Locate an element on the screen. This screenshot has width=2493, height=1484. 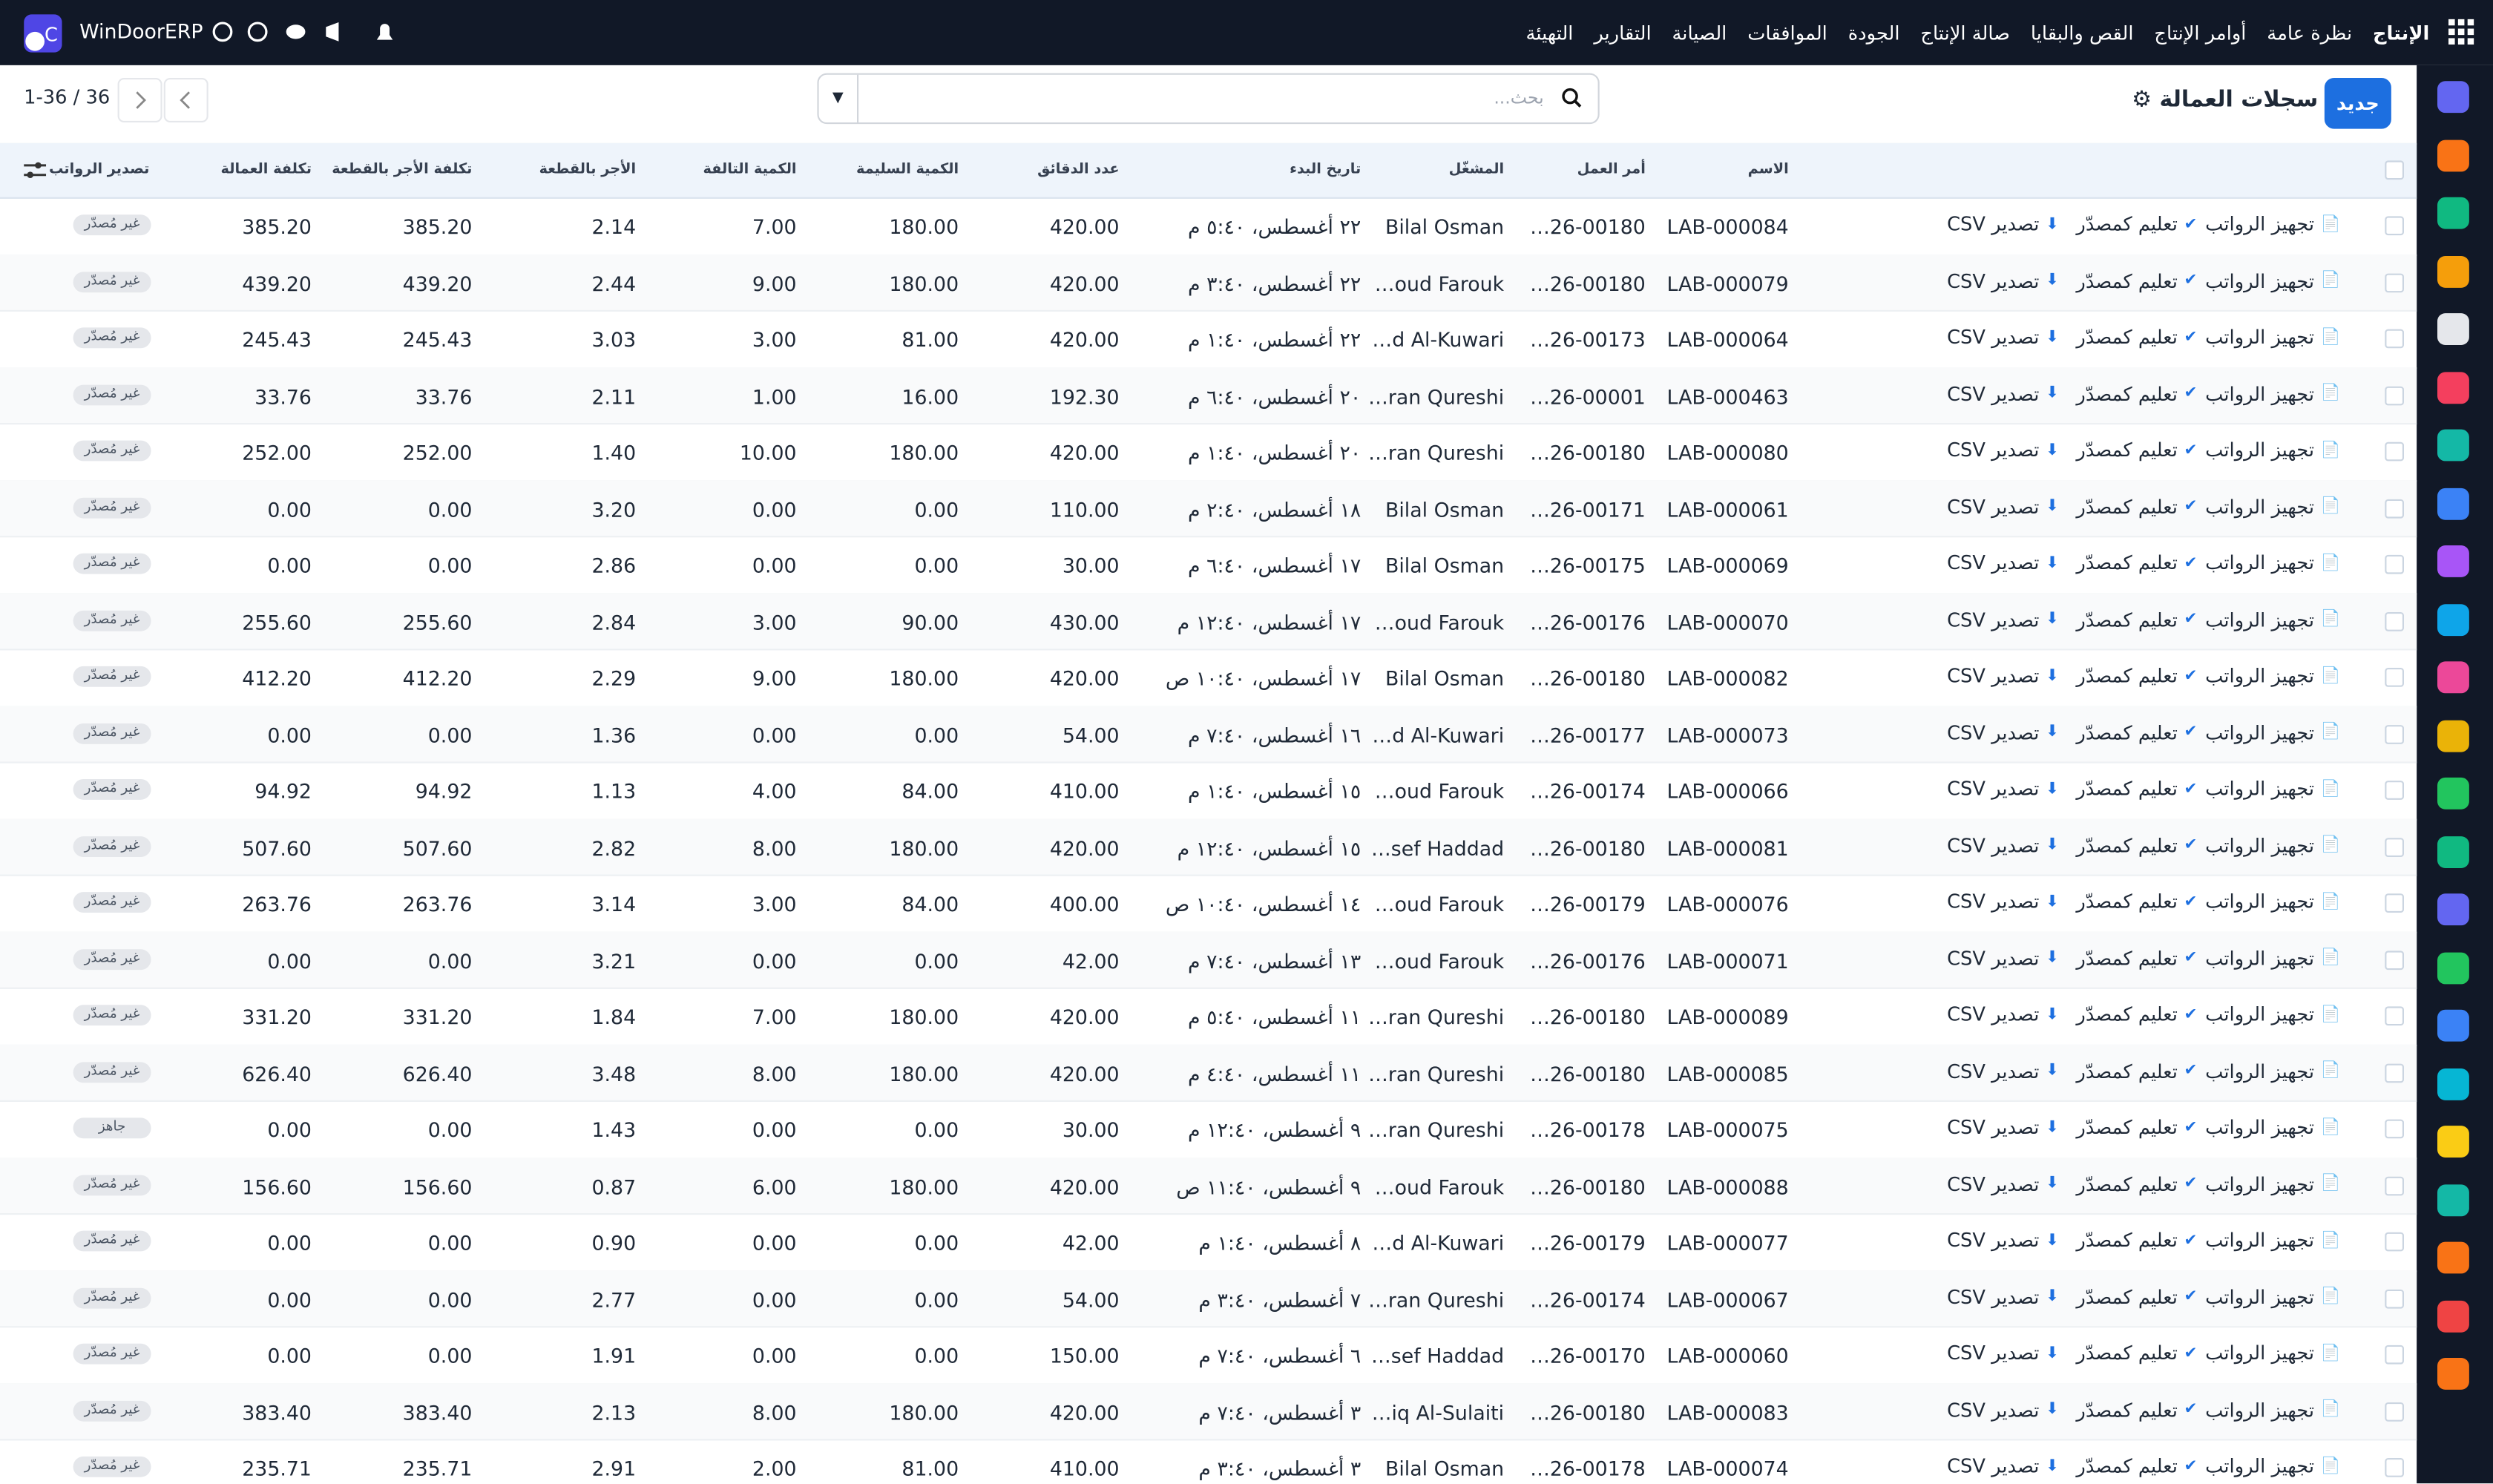
prev-page is located at coordinates (185, 100).